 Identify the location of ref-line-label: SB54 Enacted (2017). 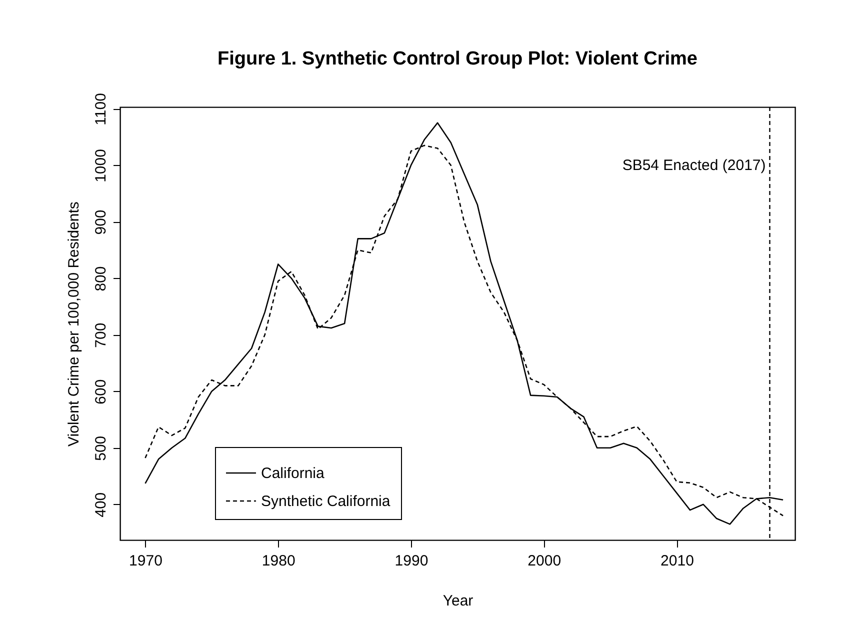
(694, 165).